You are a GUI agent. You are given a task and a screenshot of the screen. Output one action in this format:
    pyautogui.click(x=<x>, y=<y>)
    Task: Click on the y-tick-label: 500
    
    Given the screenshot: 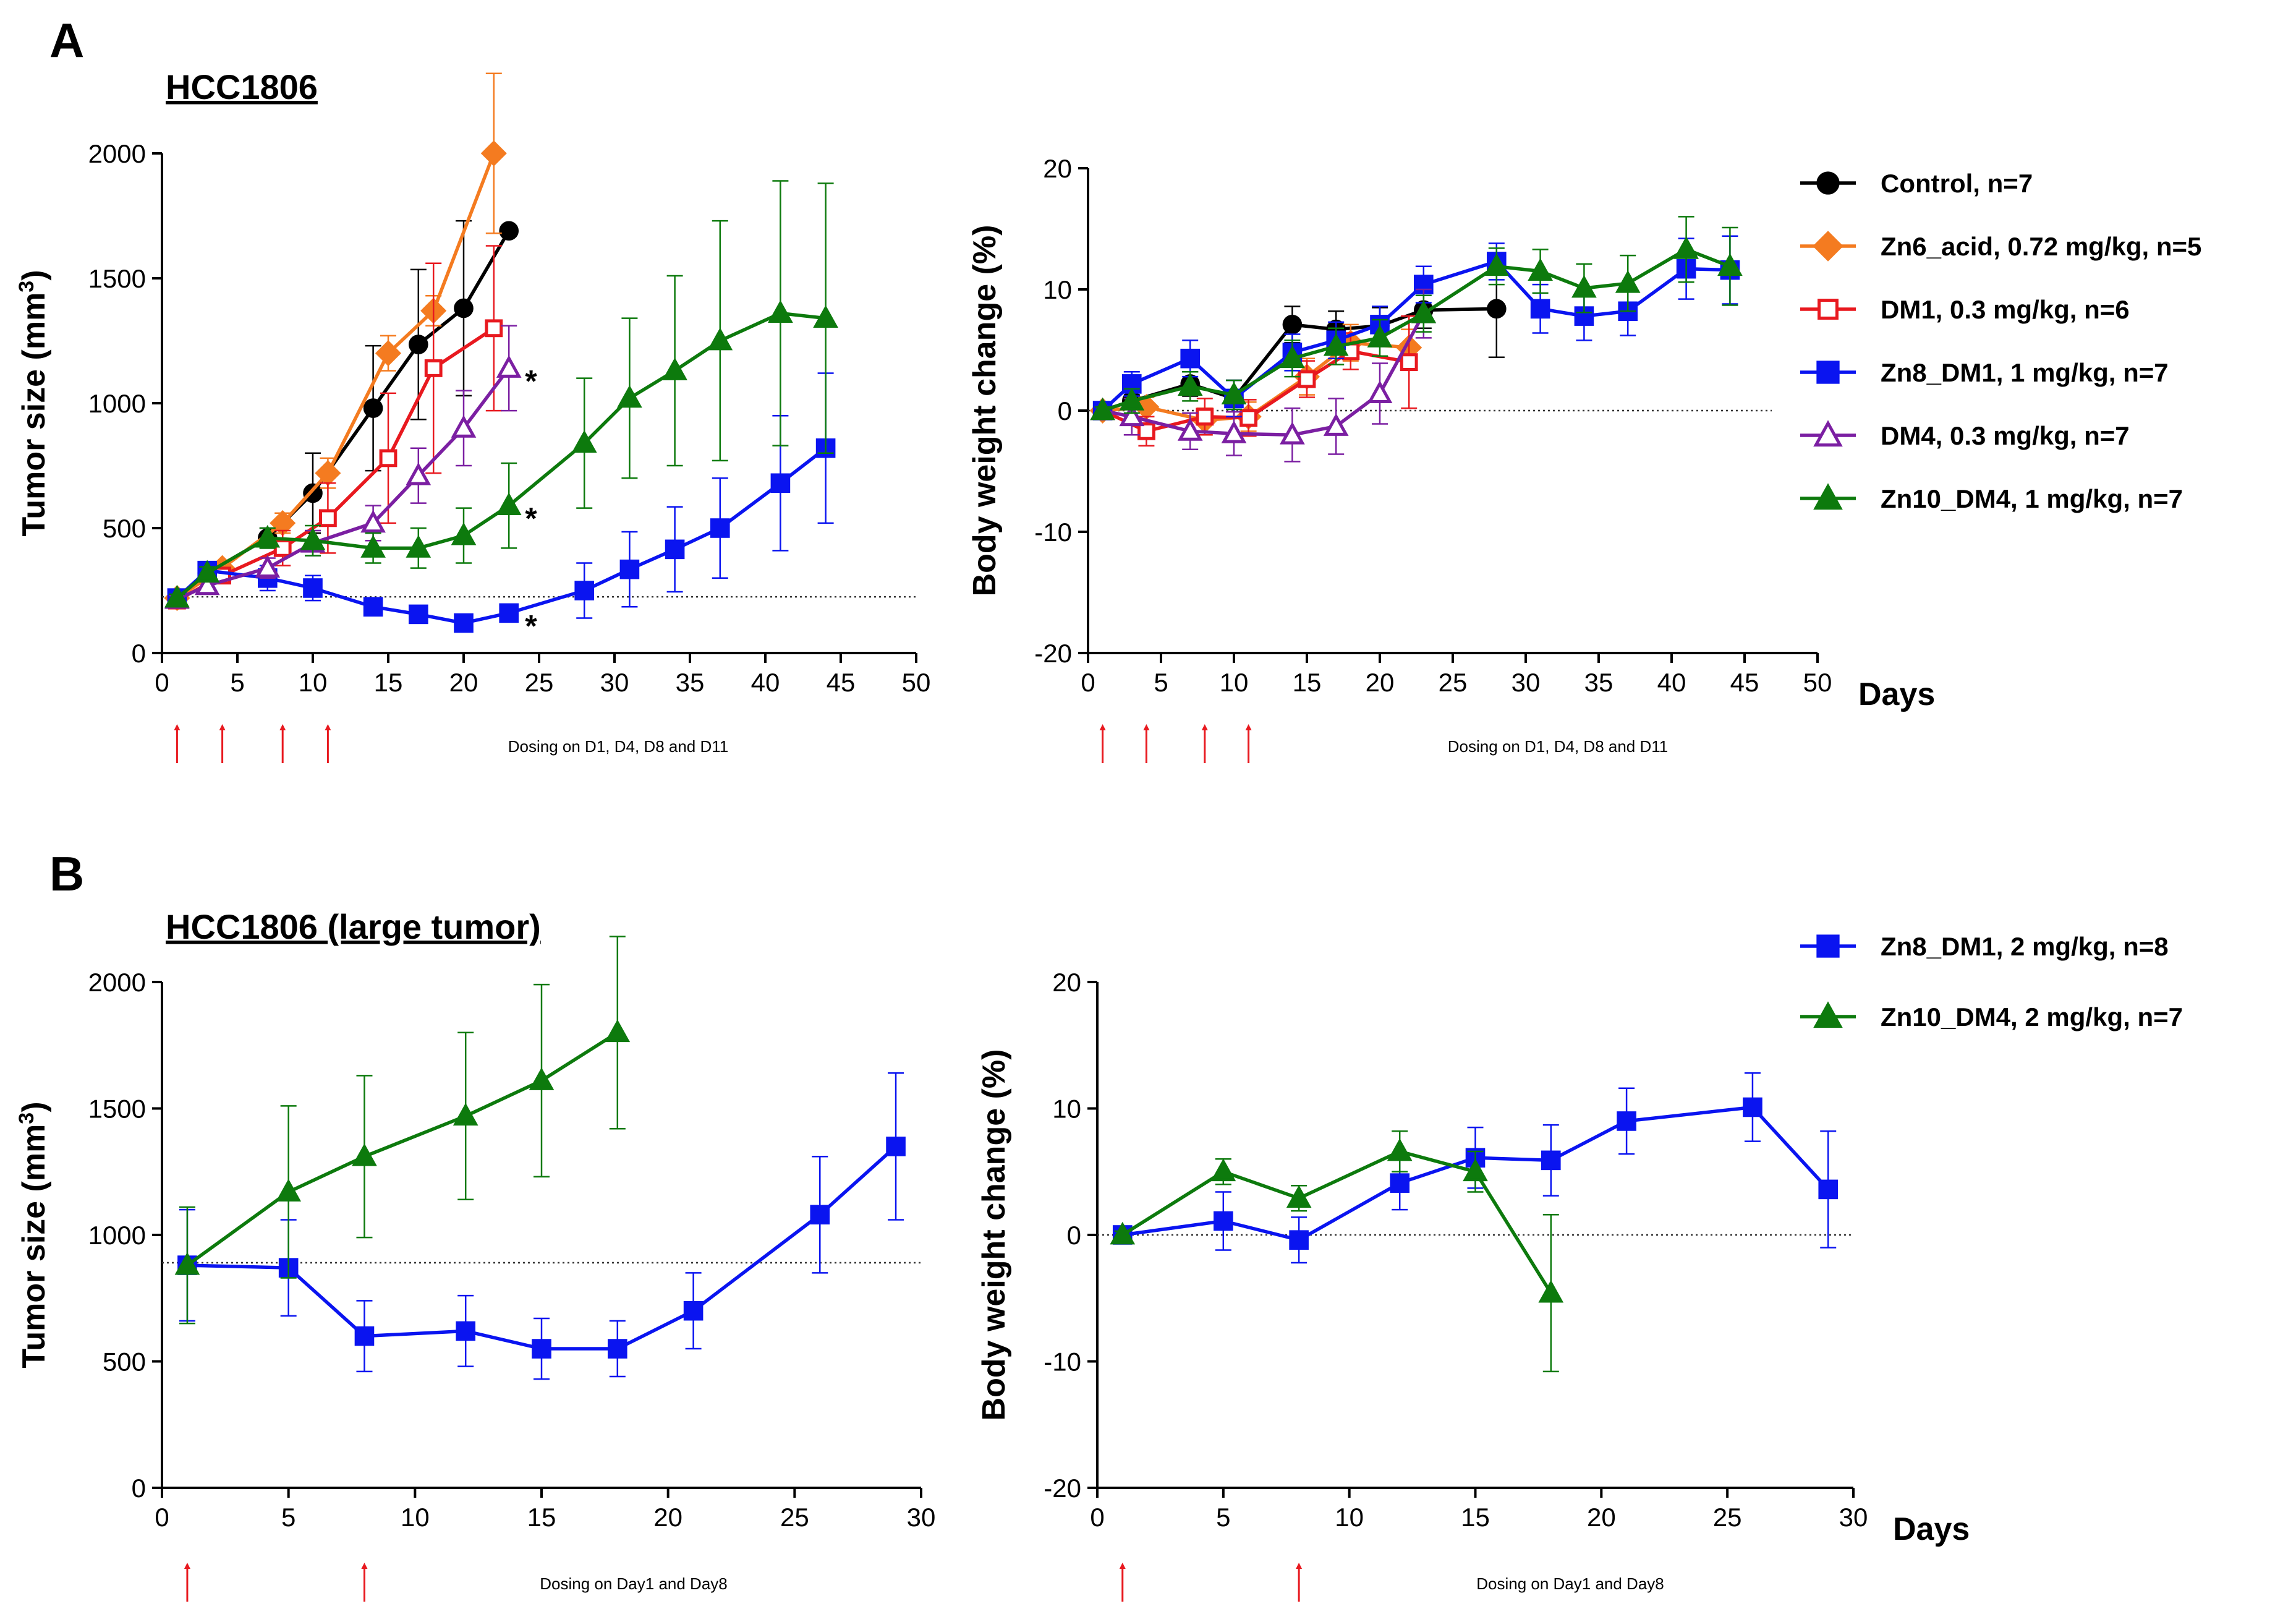 What is the action you would take?
    pyautogui.click(x=125, y=1362)
    